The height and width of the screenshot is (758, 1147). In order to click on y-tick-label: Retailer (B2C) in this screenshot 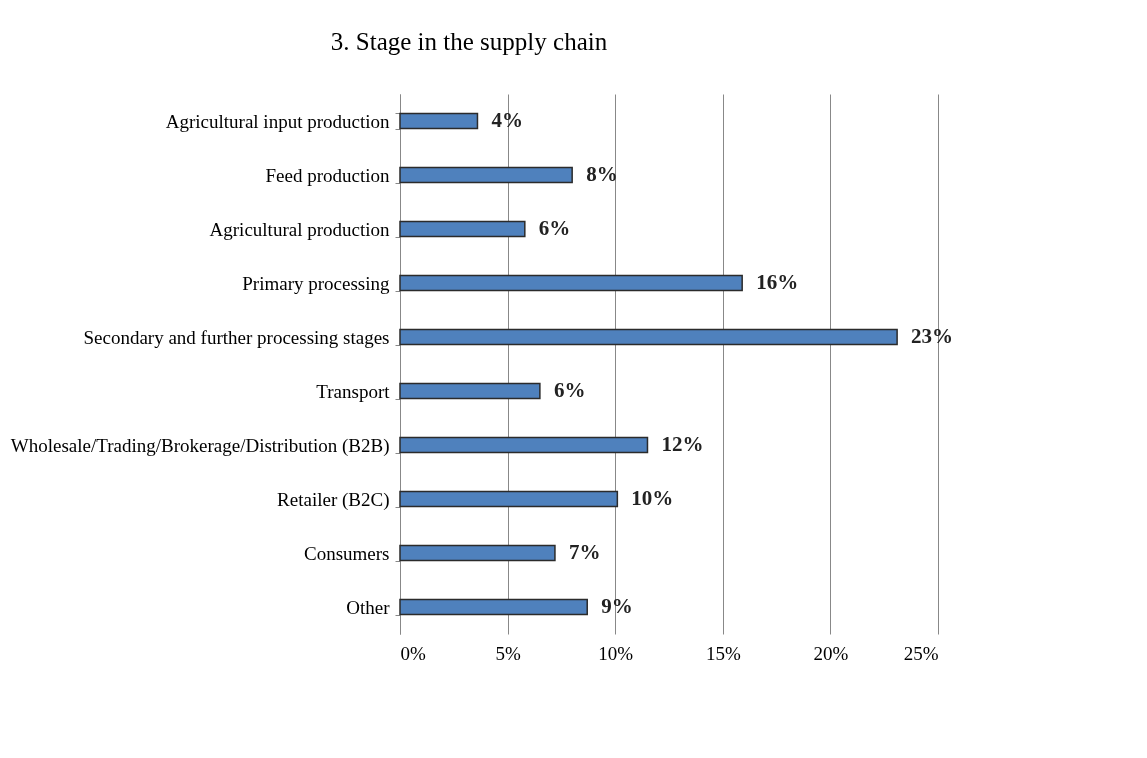, I will do `click(333, 499)`.